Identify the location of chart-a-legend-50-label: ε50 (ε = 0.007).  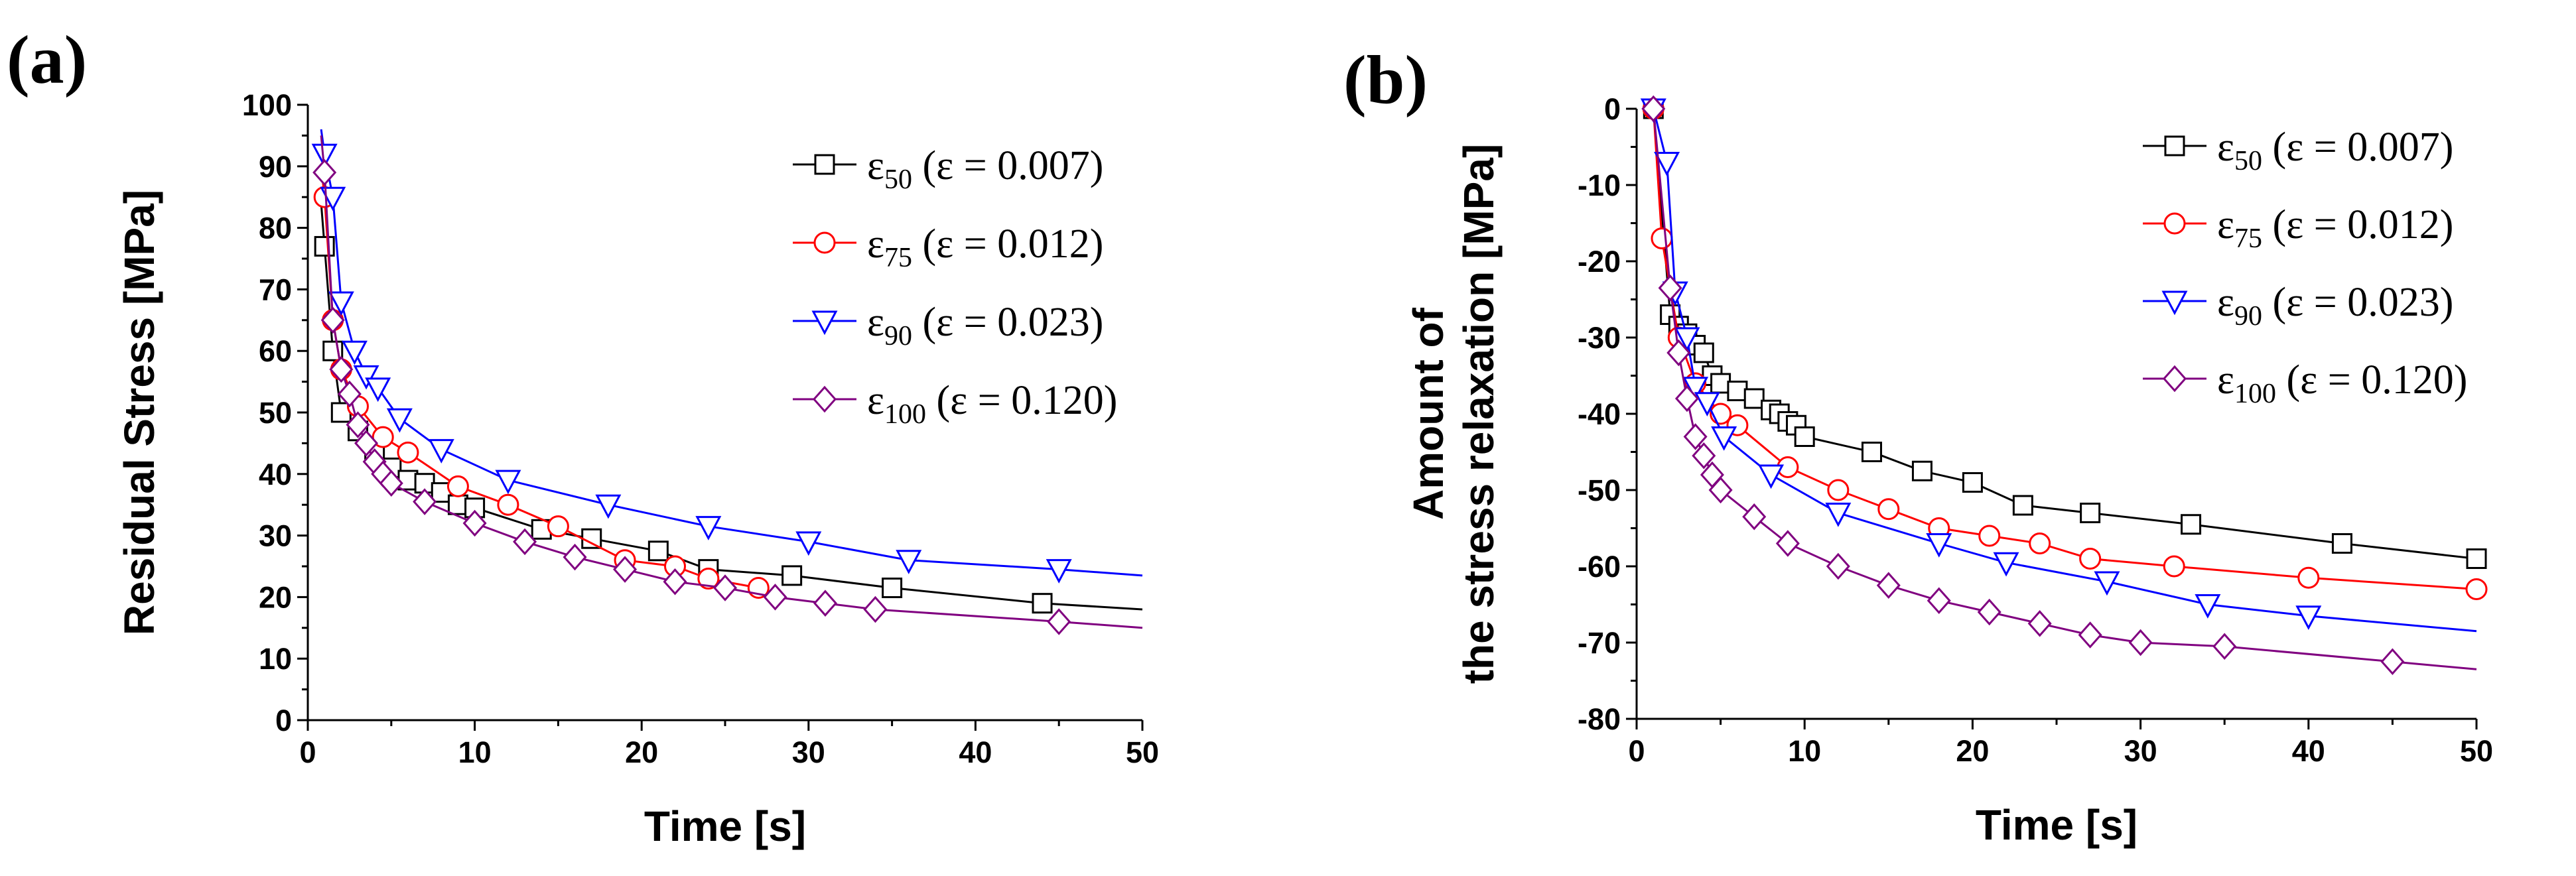
(985, 169).